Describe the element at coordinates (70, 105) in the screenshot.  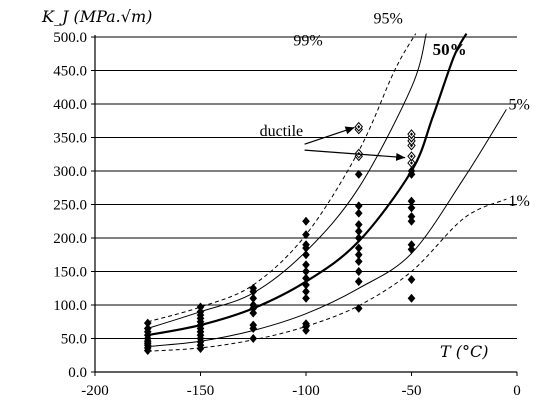
I see `y-tick-label: 400.0` at that location.